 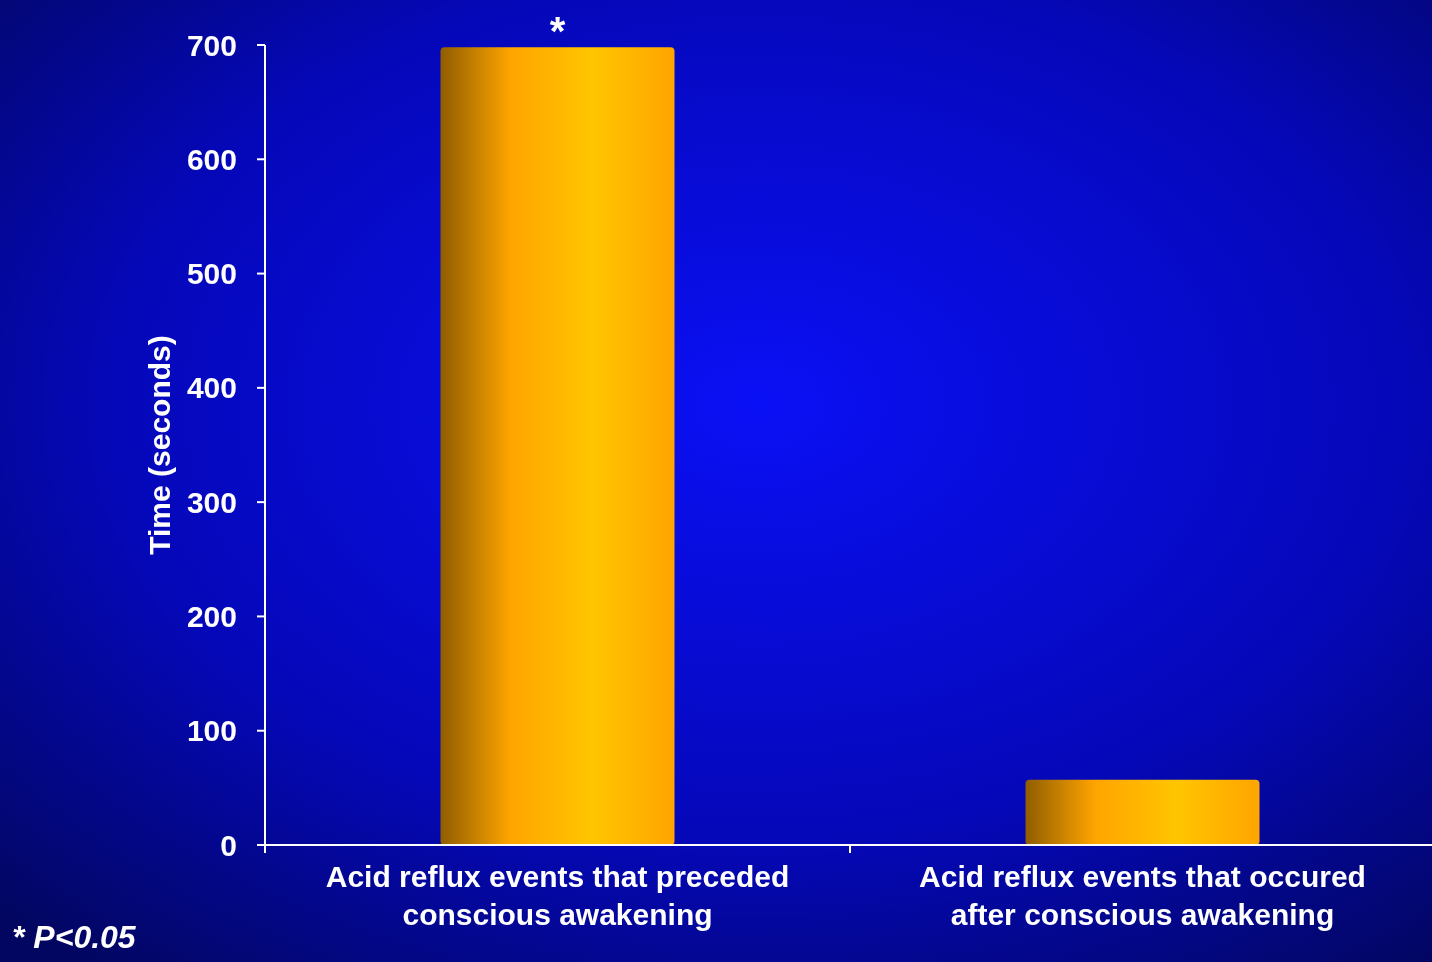 I want to click on y-tick-label: 200, so click(x=211, y=616).